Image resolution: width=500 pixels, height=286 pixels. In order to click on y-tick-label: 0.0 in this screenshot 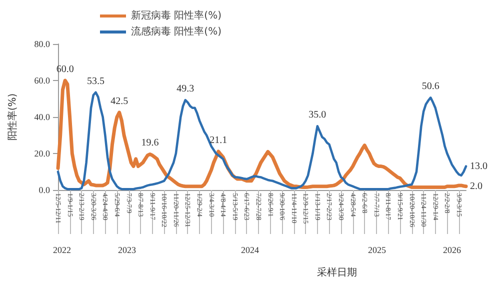, I will do `click(44, 190)`.